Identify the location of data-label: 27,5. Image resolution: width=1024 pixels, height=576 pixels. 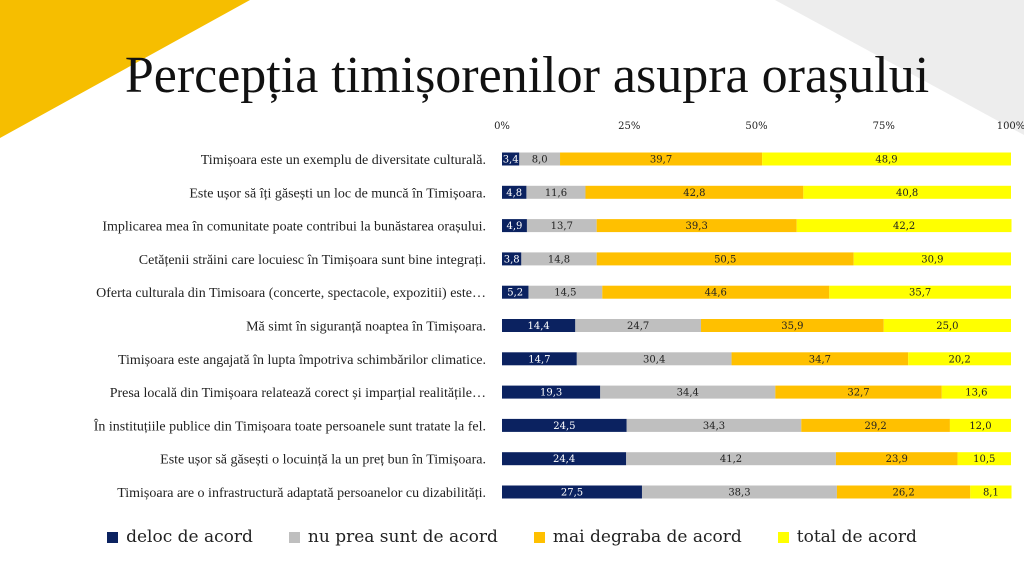
(572, 493).